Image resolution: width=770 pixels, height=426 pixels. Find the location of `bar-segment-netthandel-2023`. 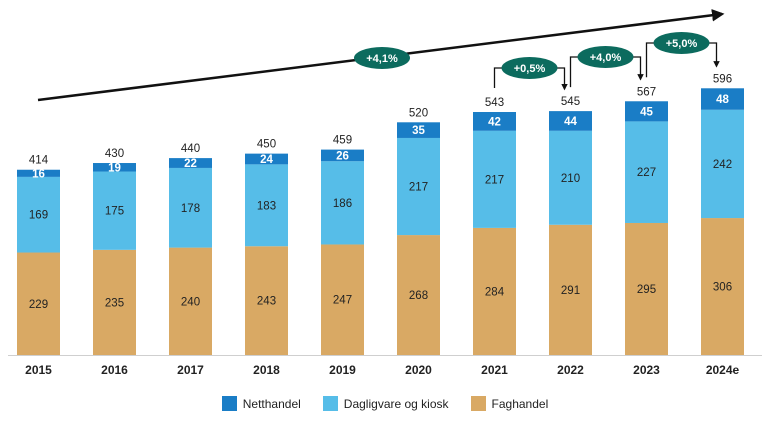

bar-segment-netthandel-2023 is located at coordinates (646, 111).